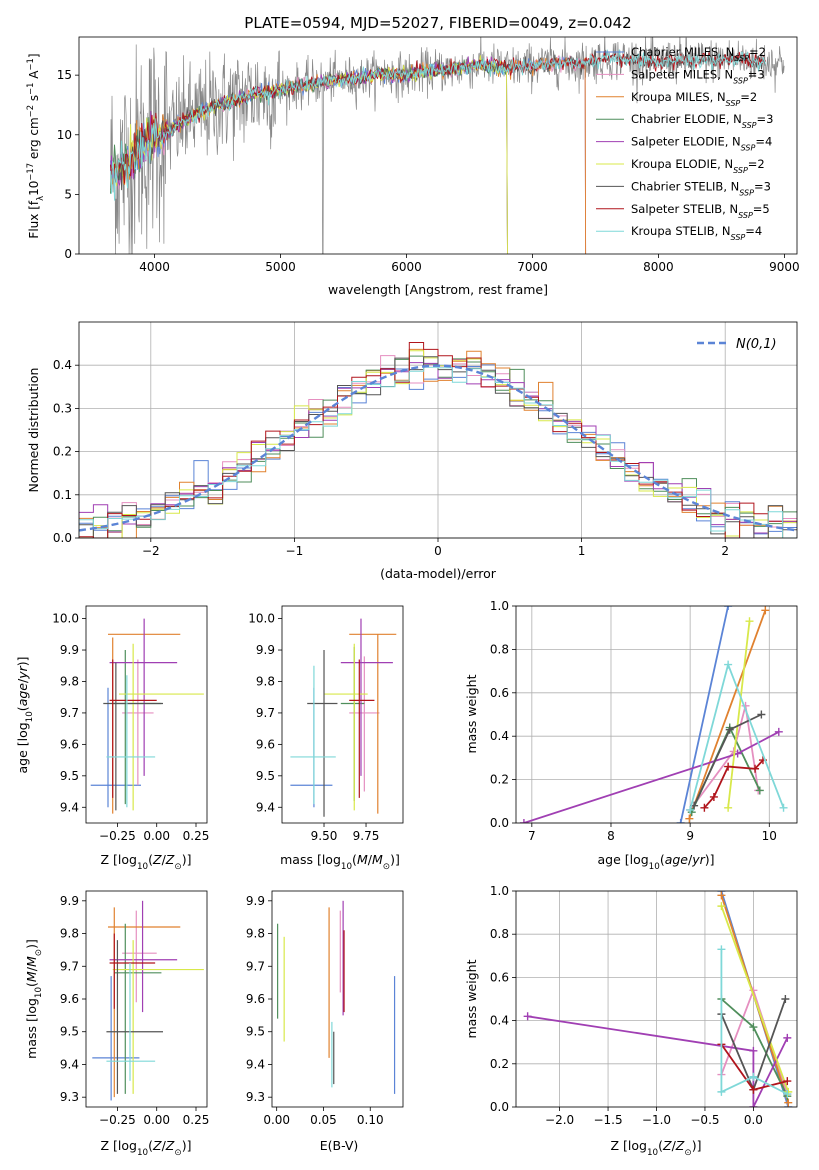 This screenshot has width=819, height=1170. I want to click on legend-label: Salpeter ELODIE, NSSP=4, so click(701, 144).